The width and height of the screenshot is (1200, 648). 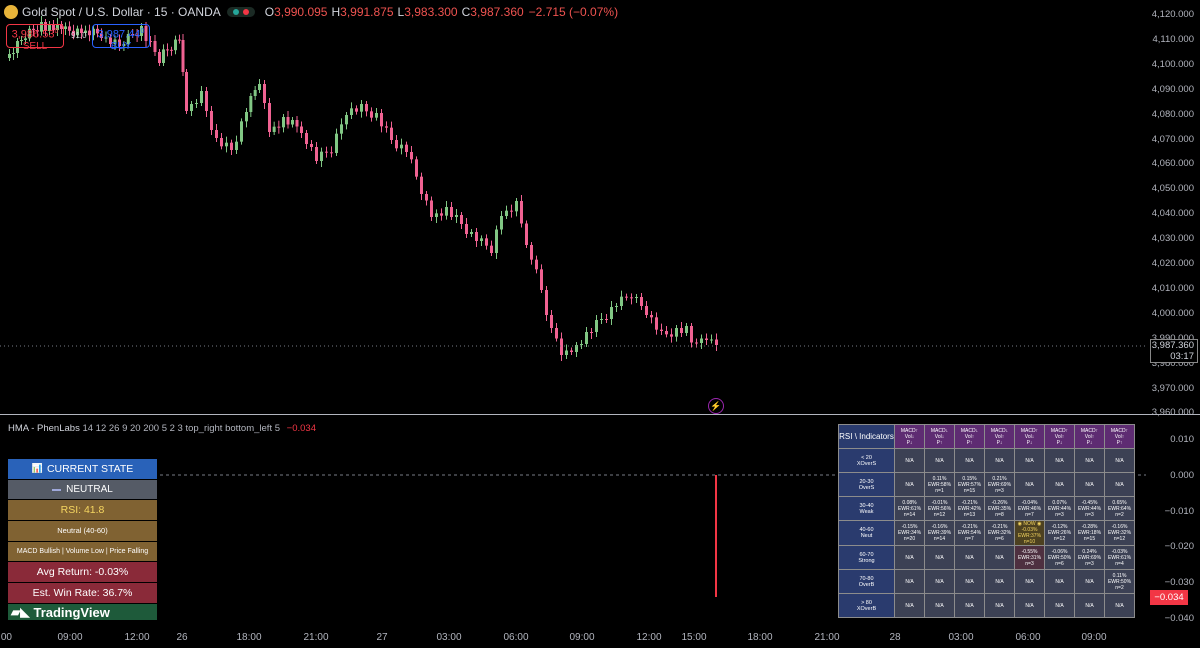 I want to click on lightning-icon: ⚡, so click(x=716, y=406).